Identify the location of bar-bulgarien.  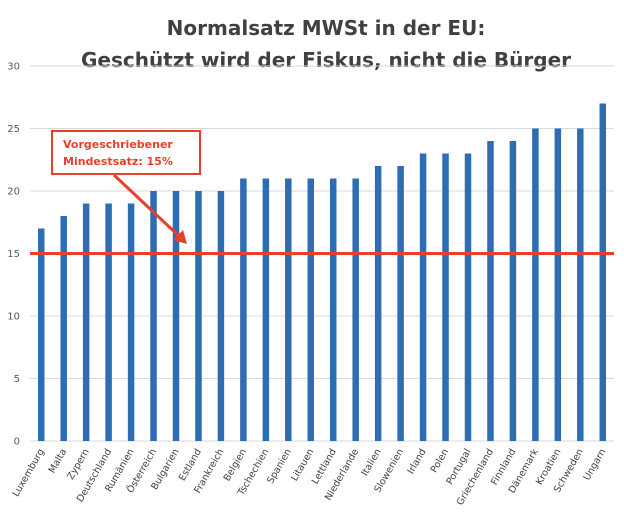
(176, 316).